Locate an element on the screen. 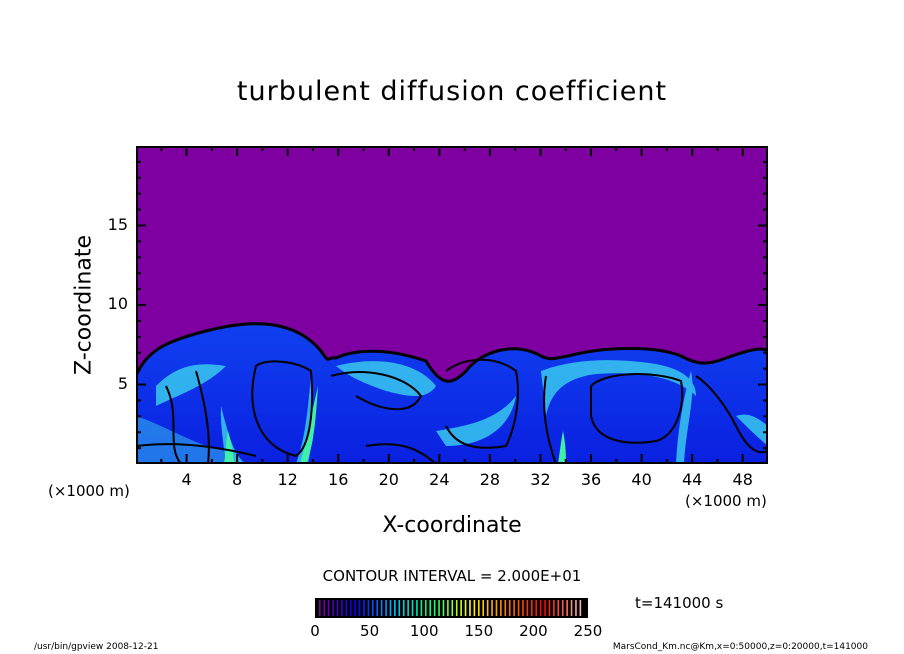 This screenshot has height=654, width=904. green-regions is located at coordinates (395, 425).